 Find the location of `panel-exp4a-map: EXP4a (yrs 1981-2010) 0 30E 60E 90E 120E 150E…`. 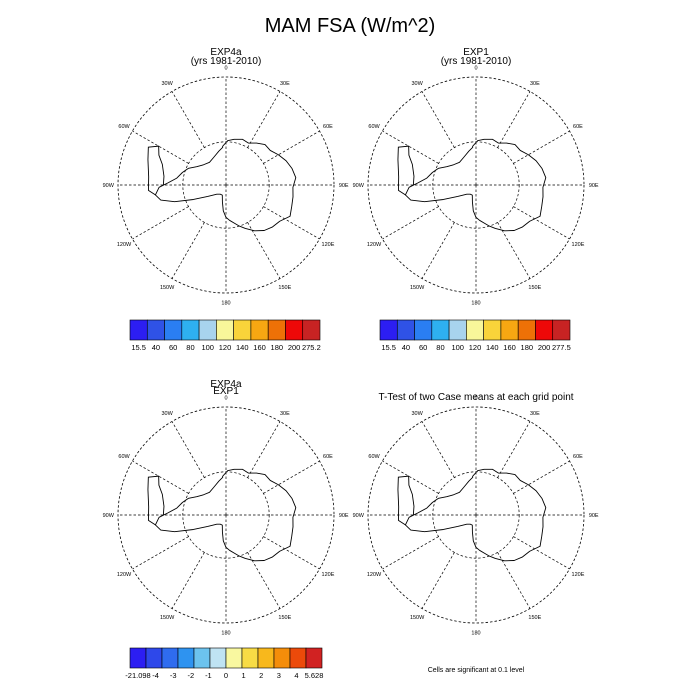

panel-exp4a-map: EXP4a (yrs 1981-2010) 0 30E 60E 90E 120E 150E… is located at coordinates (226, 177).